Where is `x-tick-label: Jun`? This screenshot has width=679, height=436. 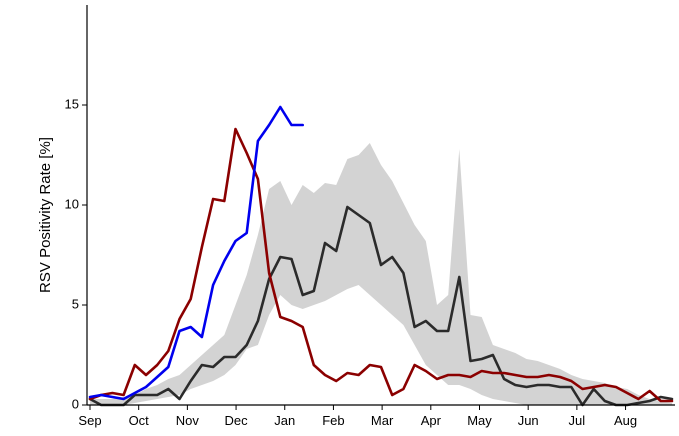
x-tick-label: Jun is located at coordinates (528, 420).